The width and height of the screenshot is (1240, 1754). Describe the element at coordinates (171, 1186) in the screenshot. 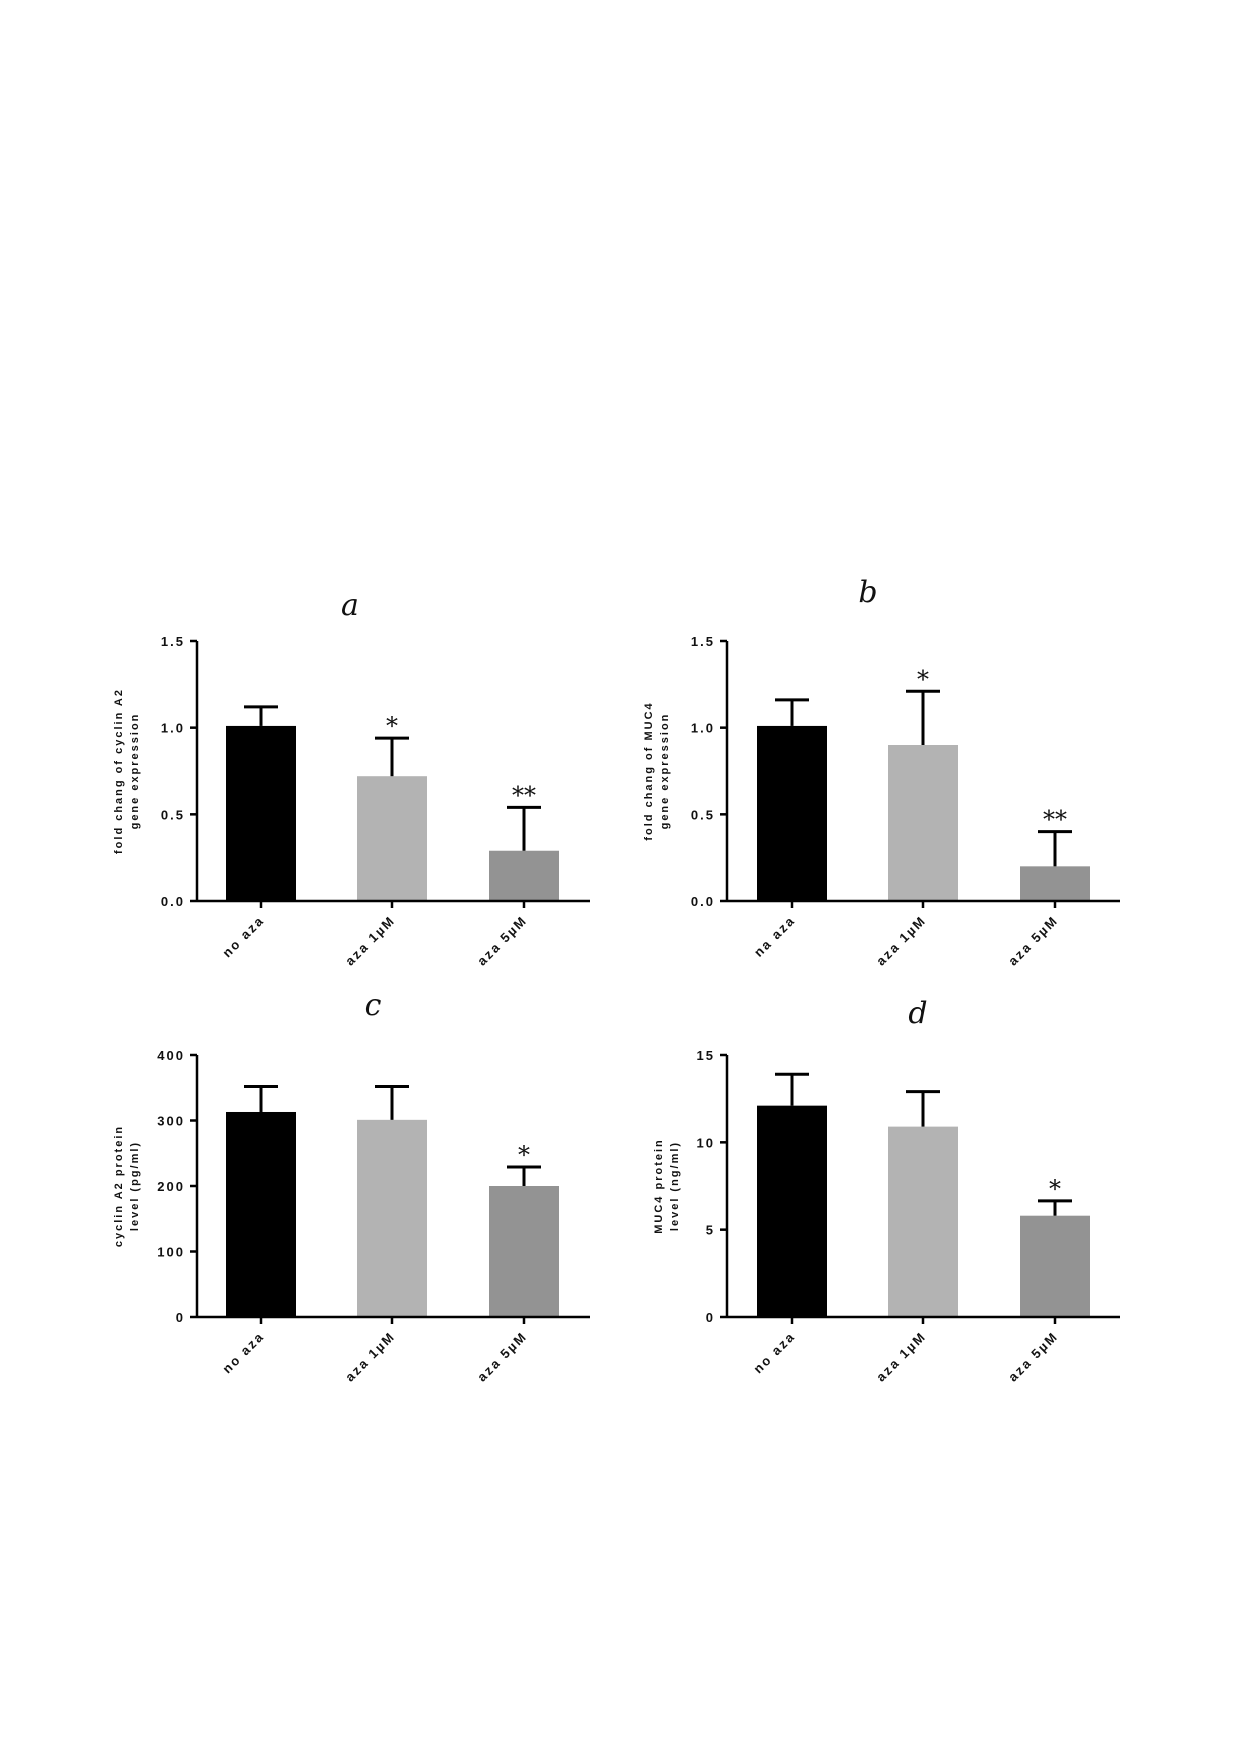

I see `y-tick-label: 200` at that location.